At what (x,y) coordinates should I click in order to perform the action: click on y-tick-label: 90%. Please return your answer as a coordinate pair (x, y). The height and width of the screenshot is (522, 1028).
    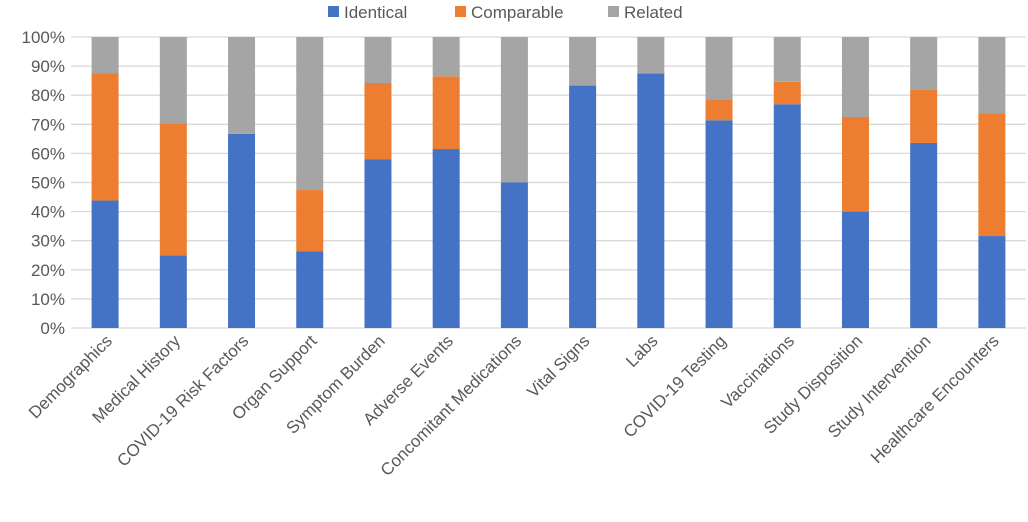
    Looking at the image, I should click on (48, 66).